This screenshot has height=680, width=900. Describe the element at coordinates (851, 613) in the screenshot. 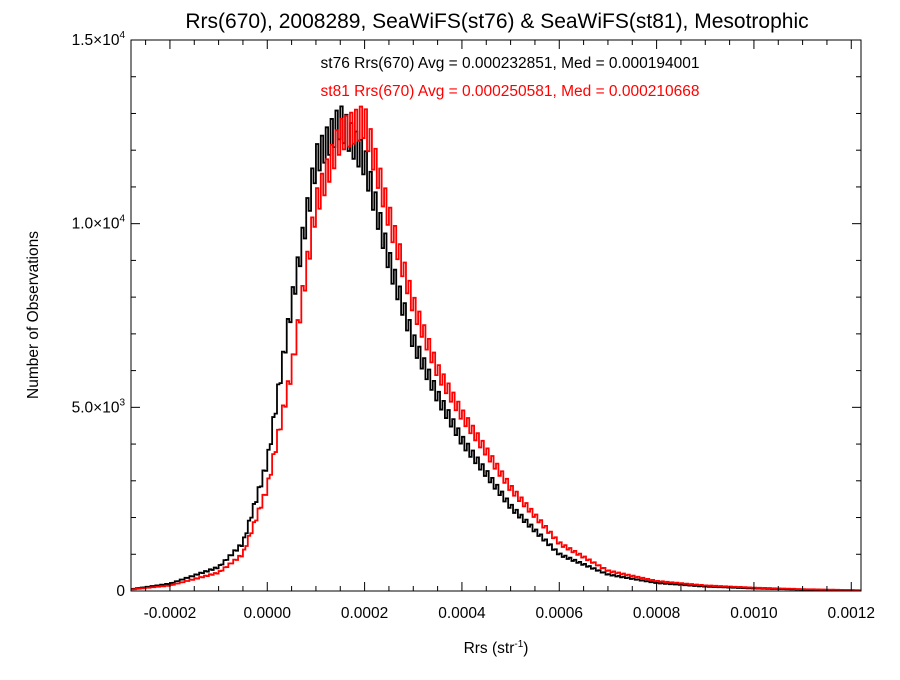

I see `x-tick-label: 0.0012` at that location.